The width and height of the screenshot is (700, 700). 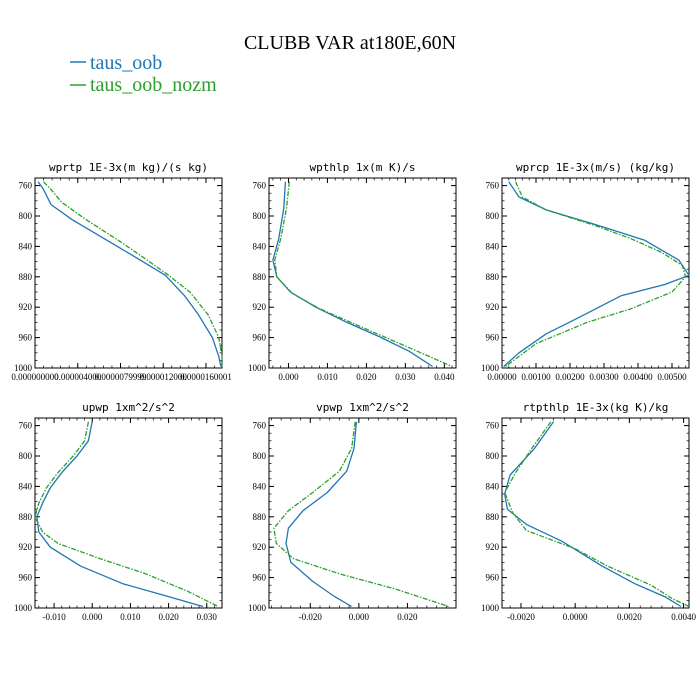 What do you see at coordinates (121, 377) in the screenshot?
I see `x-tick-label: 0.0000079999` at bounding box center [121, 377].